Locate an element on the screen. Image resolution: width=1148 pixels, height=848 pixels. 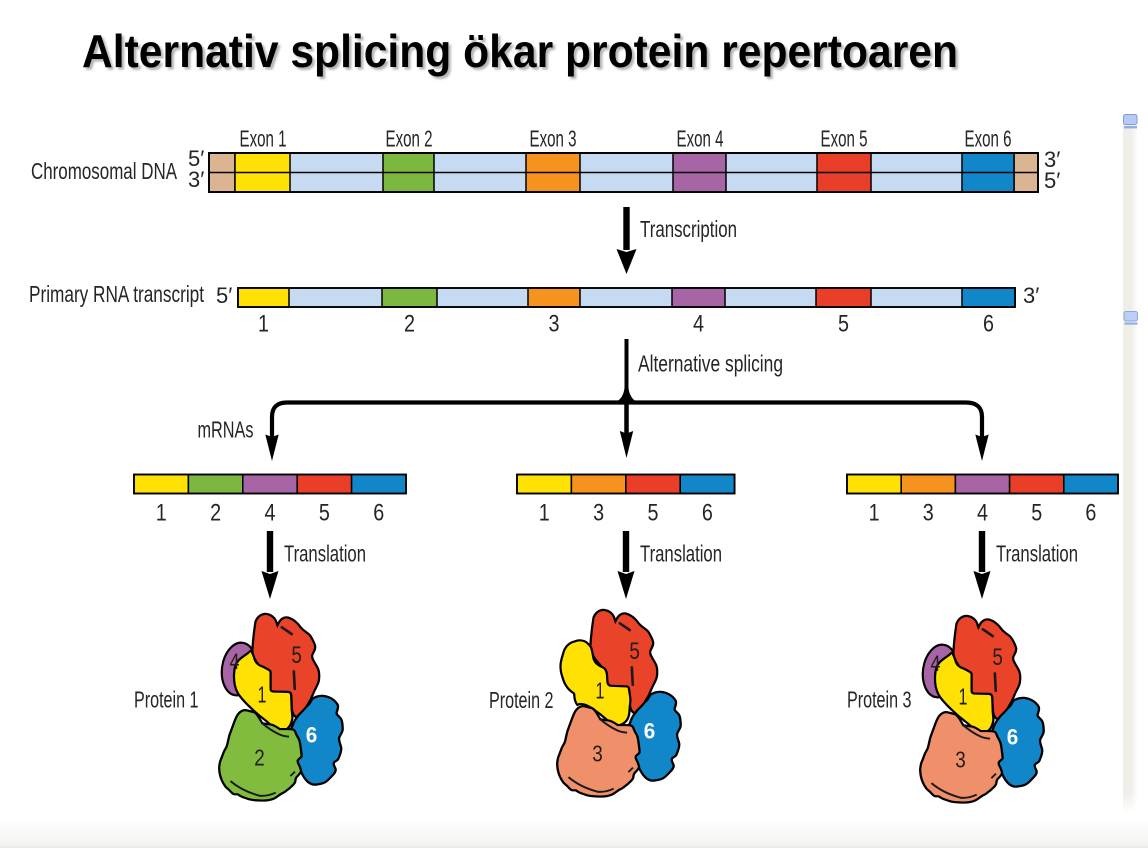
svg-text: Protein 1 is located at coordinates (166, 700).